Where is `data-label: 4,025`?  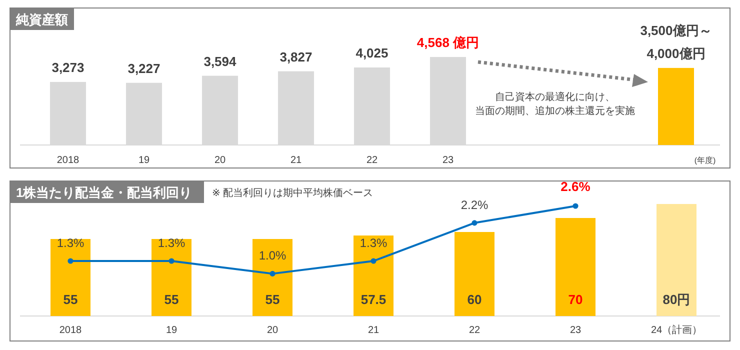
data-label: 4,025 is located at coordinates (372, 52).